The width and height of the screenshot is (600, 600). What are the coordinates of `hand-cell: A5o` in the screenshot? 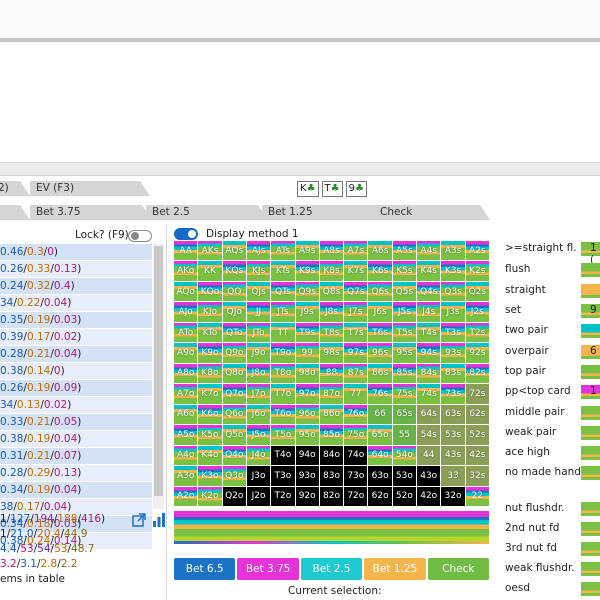 It's located at (186, 435).